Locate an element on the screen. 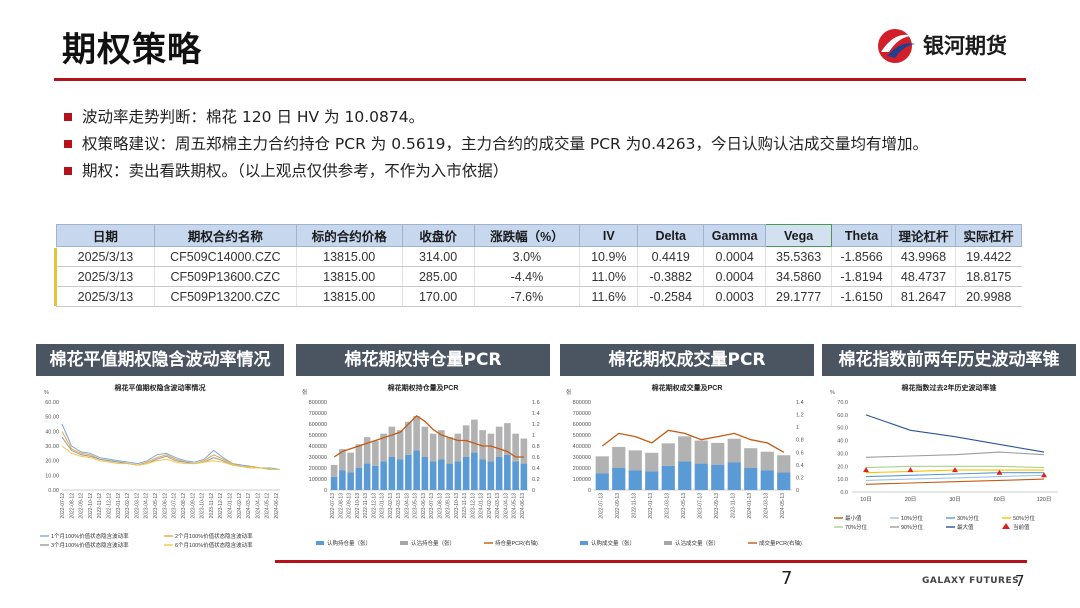 The image size is (1080, 608). table-cell: 13815.00 is located at coordinates (349, 256).